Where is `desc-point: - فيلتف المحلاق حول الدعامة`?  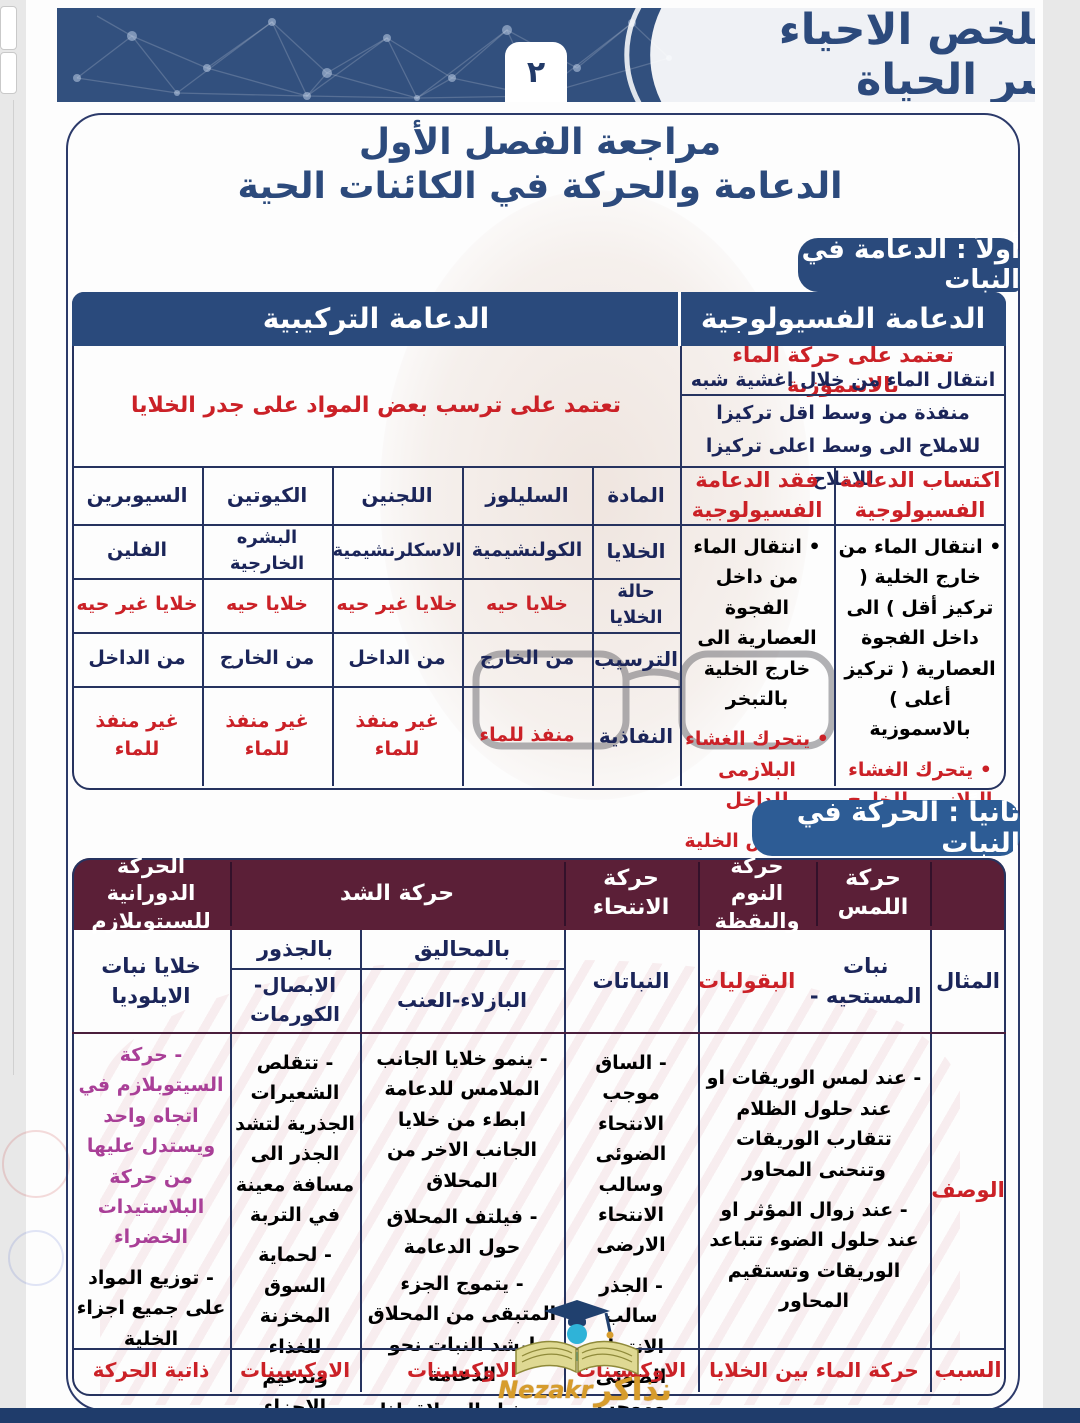 desc-point: - فيلتف المحلاق حول الدعامة is located at coordinates (462, 1232).